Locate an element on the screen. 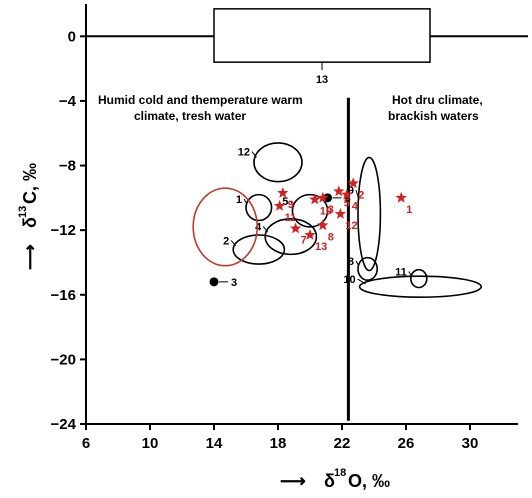 The image size is (532, 498). field-label: 13 is located at coordinates (322, 80).